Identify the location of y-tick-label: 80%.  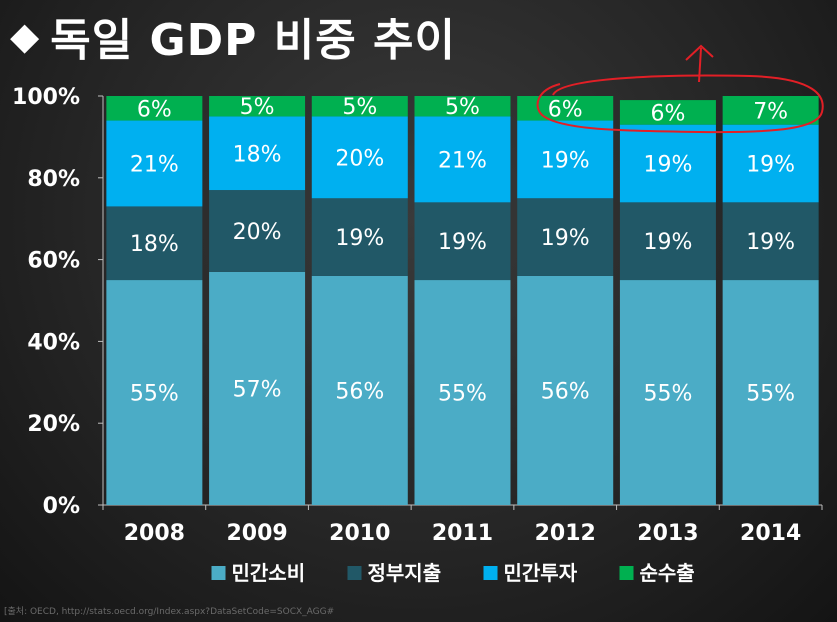
(53, 179).